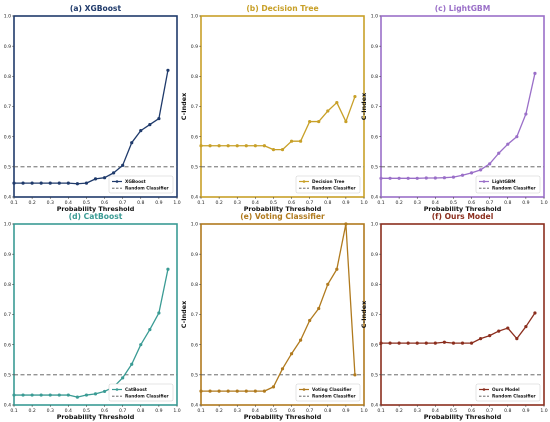 The height and width of the screenshot is (422, 550). Describe the element at coordinates (96, 216) in the screenshot. I see `panel-title: (d) CatBoost` at that location.